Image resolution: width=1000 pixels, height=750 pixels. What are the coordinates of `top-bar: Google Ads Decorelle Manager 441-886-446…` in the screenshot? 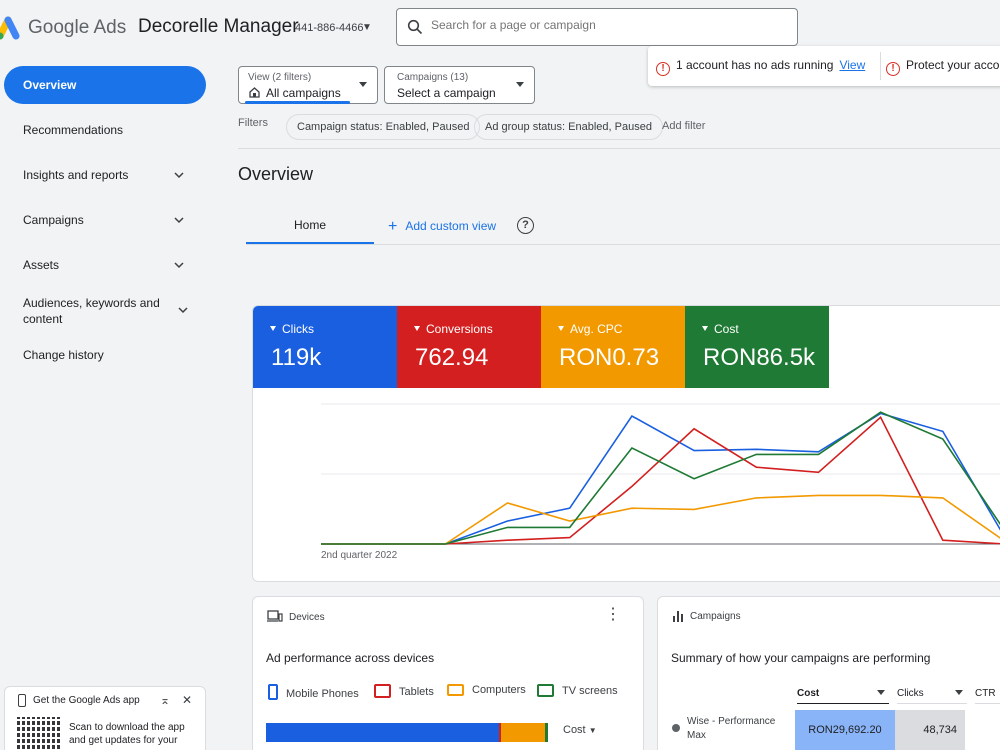 It's located at (500, 28).